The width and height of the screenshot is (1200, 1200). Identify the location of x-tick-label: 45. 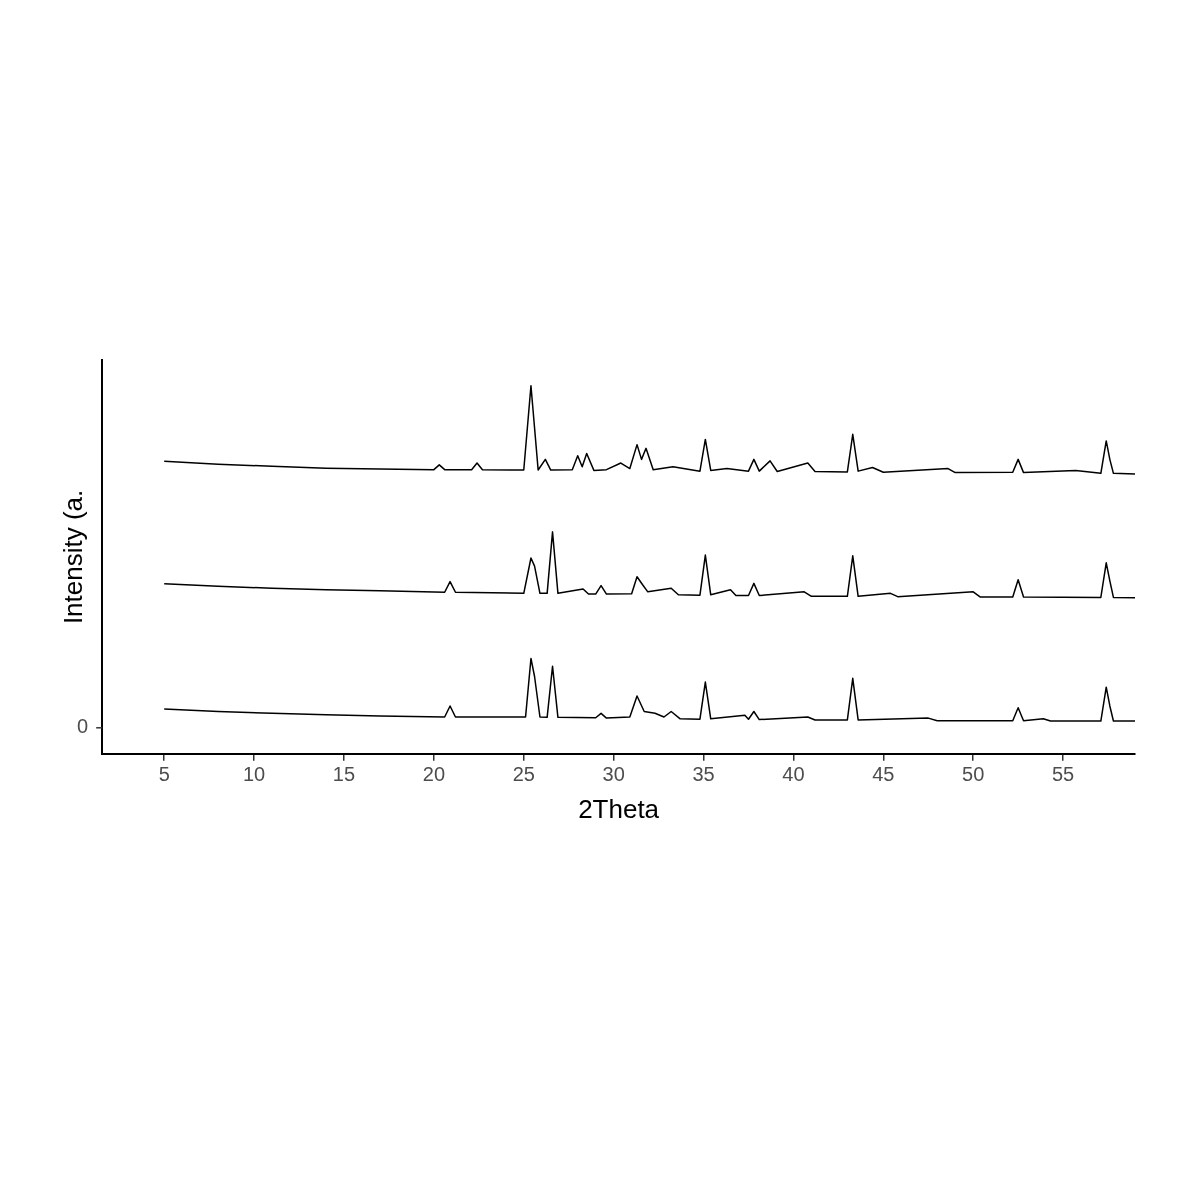
(883, 774).